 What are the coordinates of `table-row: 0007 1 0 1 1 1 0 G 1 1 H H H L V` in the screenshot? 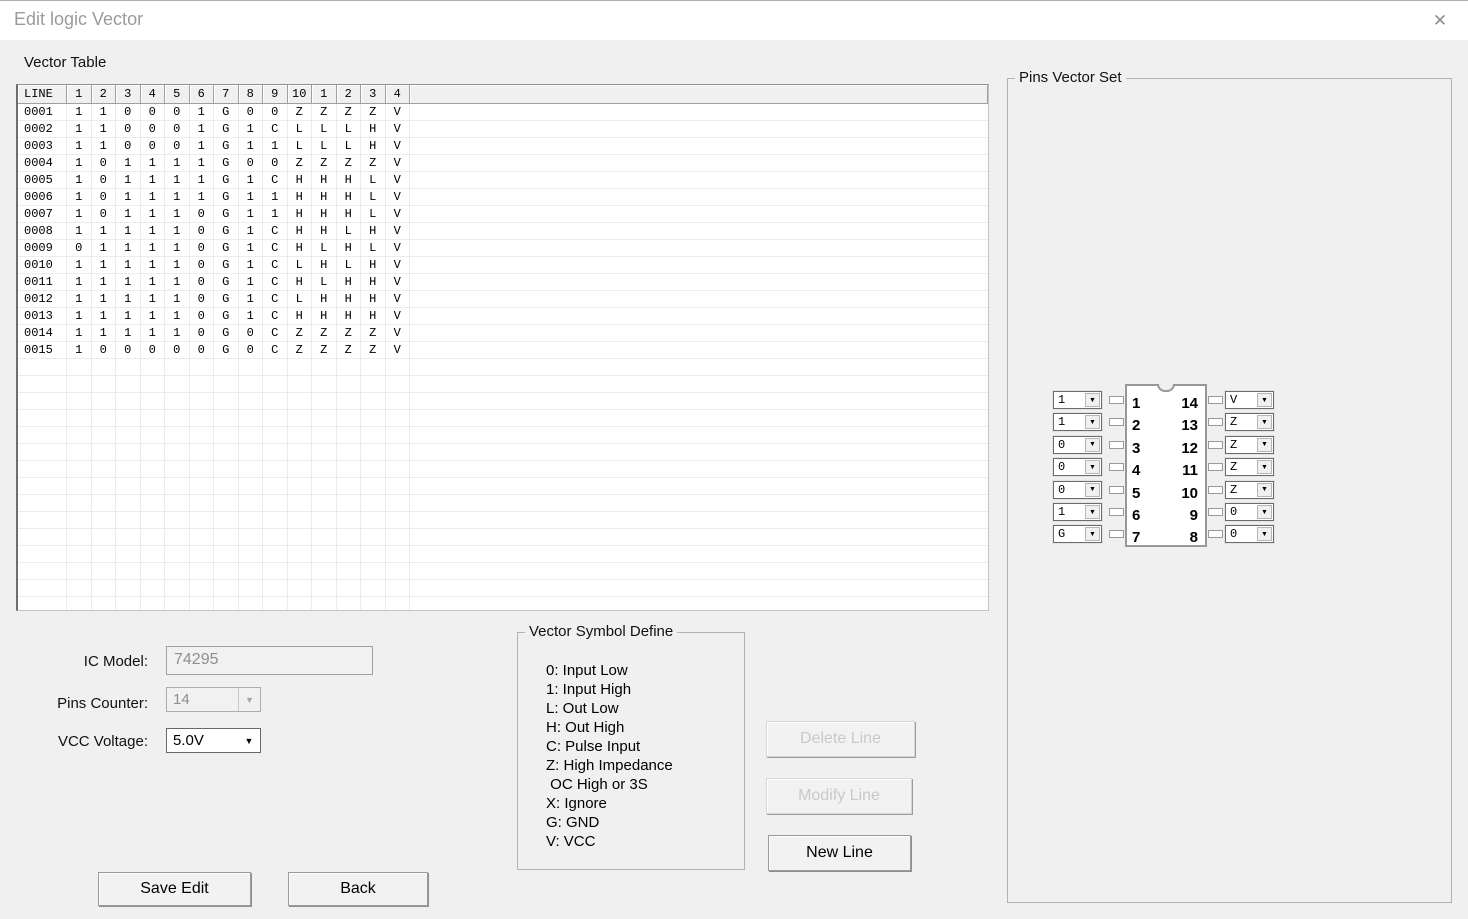 It's located at (503, 214).